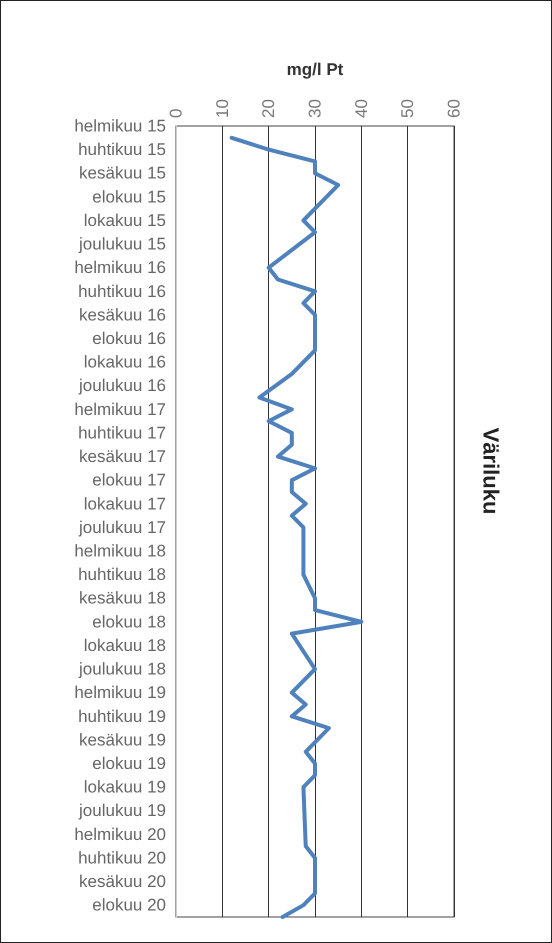 This screenshot has height=943, width=552. I want to click on y-tick-label: helmikuu 16, so click(120, 268).